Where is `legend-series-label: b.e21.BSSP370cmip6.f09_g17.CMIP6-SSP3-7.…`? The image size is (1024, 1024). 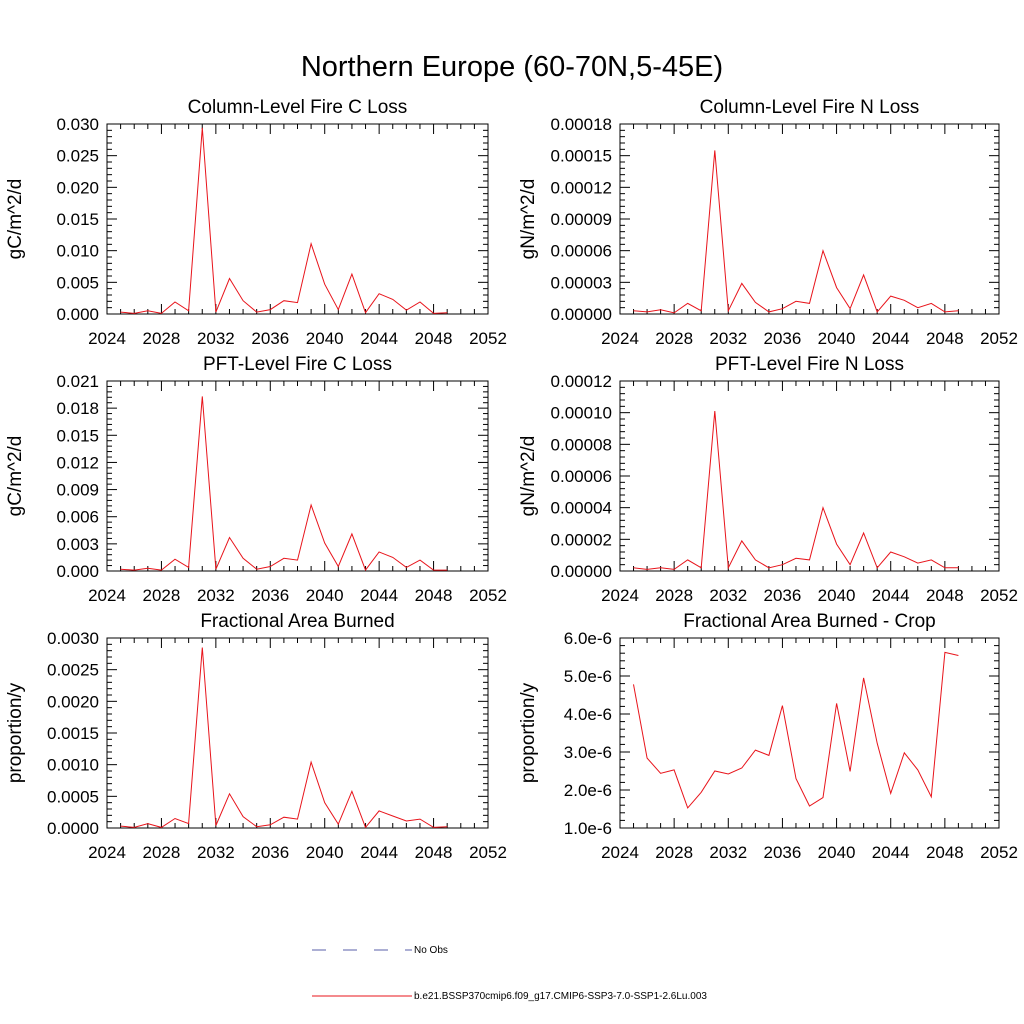
legend-series-label: b.e21.BSSP370cmip6.f09_g17.CMIP6-SSP3-7.… is located at coordinates (560, 996).